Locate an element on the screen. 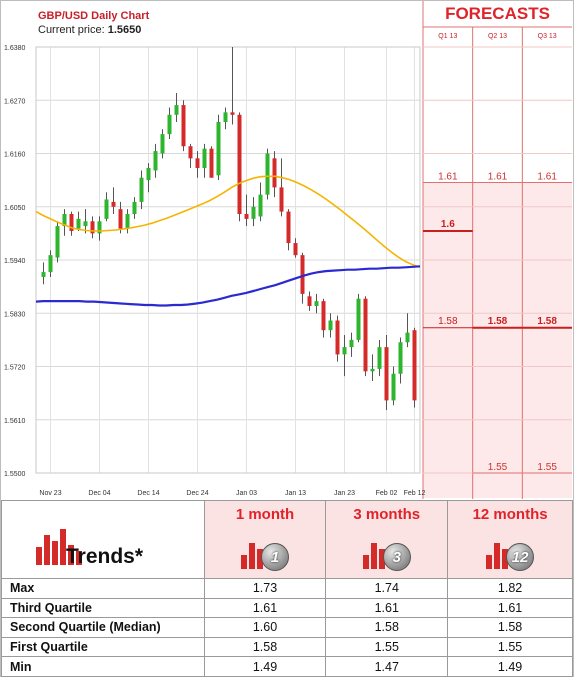 This screenshot has height=677, width=574. x-tick-label: Jan 13 is located at coordinates (295, 493).